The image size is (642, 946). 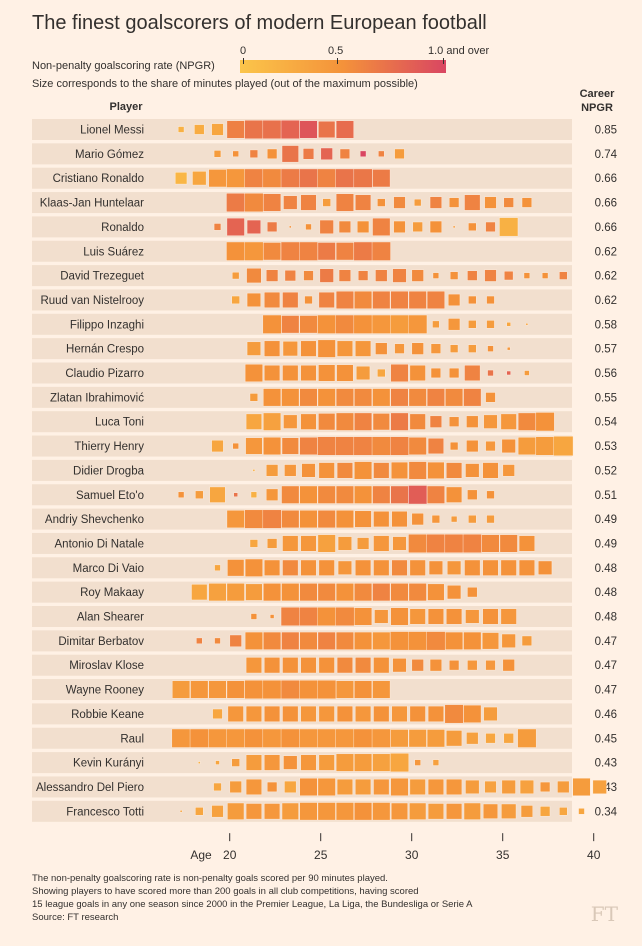 I want to click on career-npgr-value: 0.51, so click(x=606, y=496).